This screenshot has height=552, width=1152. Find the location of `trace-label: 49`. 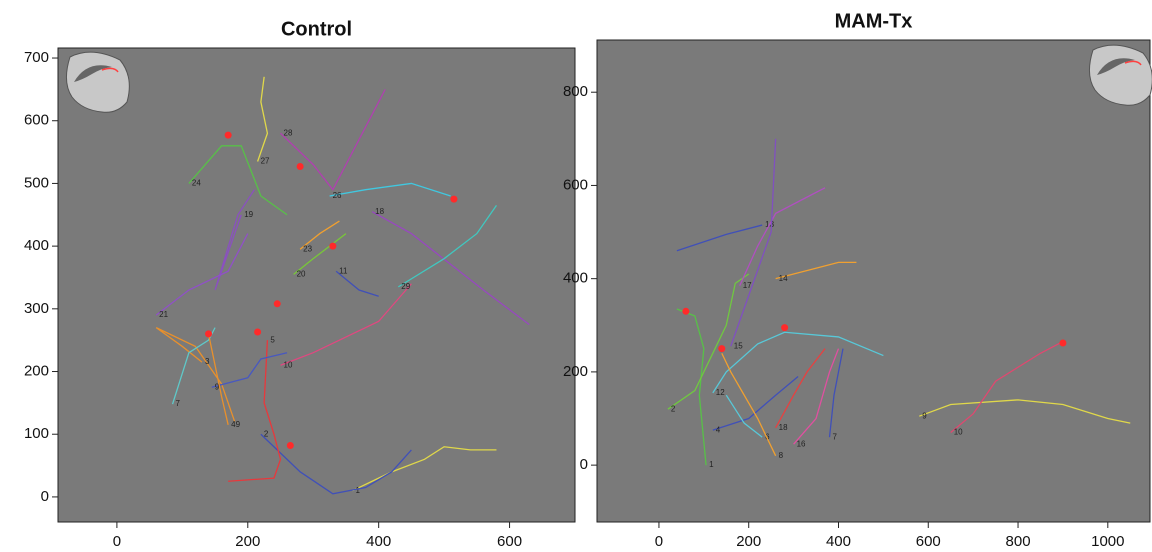

trace-label: 49 is located at coordinates (235, 424).